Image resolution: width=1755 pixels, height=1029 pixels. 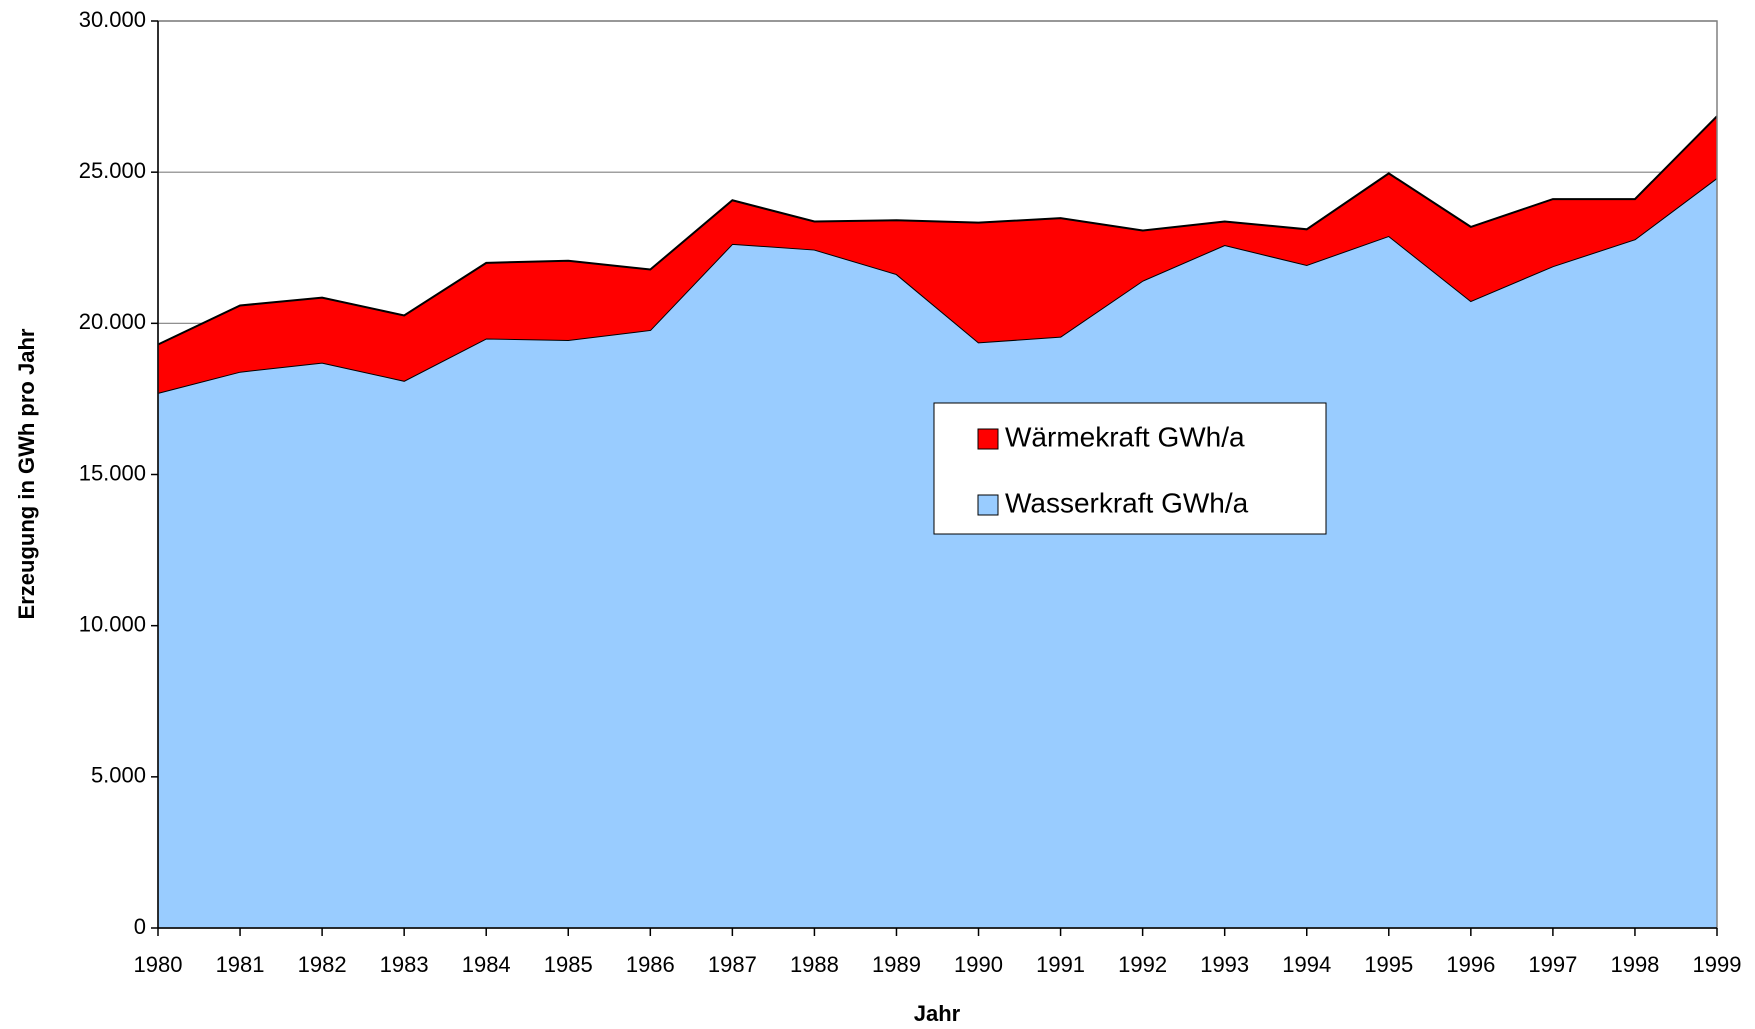 What do you see at coordinates (1142, 964) in the screenshot?
I see `x-tick-label: 1992` at bounding box center [1142, 964].